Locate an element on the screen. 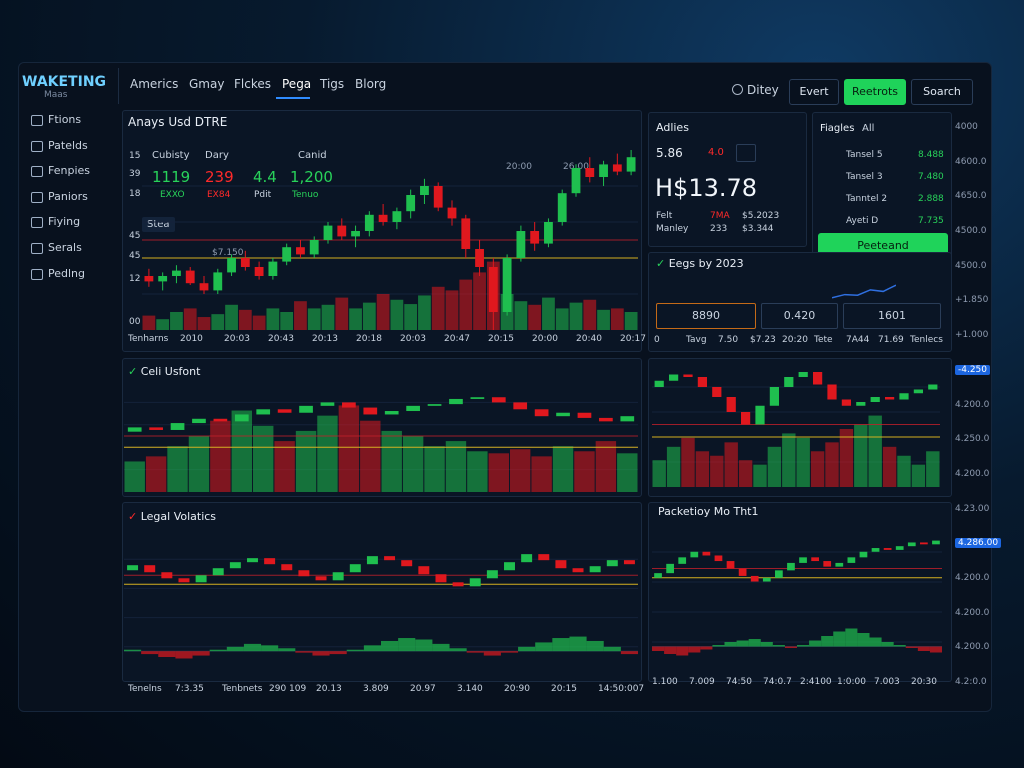 This screenshot has height=768, width=1024. panel-title: Adlies is located at coordinates (672, 127).